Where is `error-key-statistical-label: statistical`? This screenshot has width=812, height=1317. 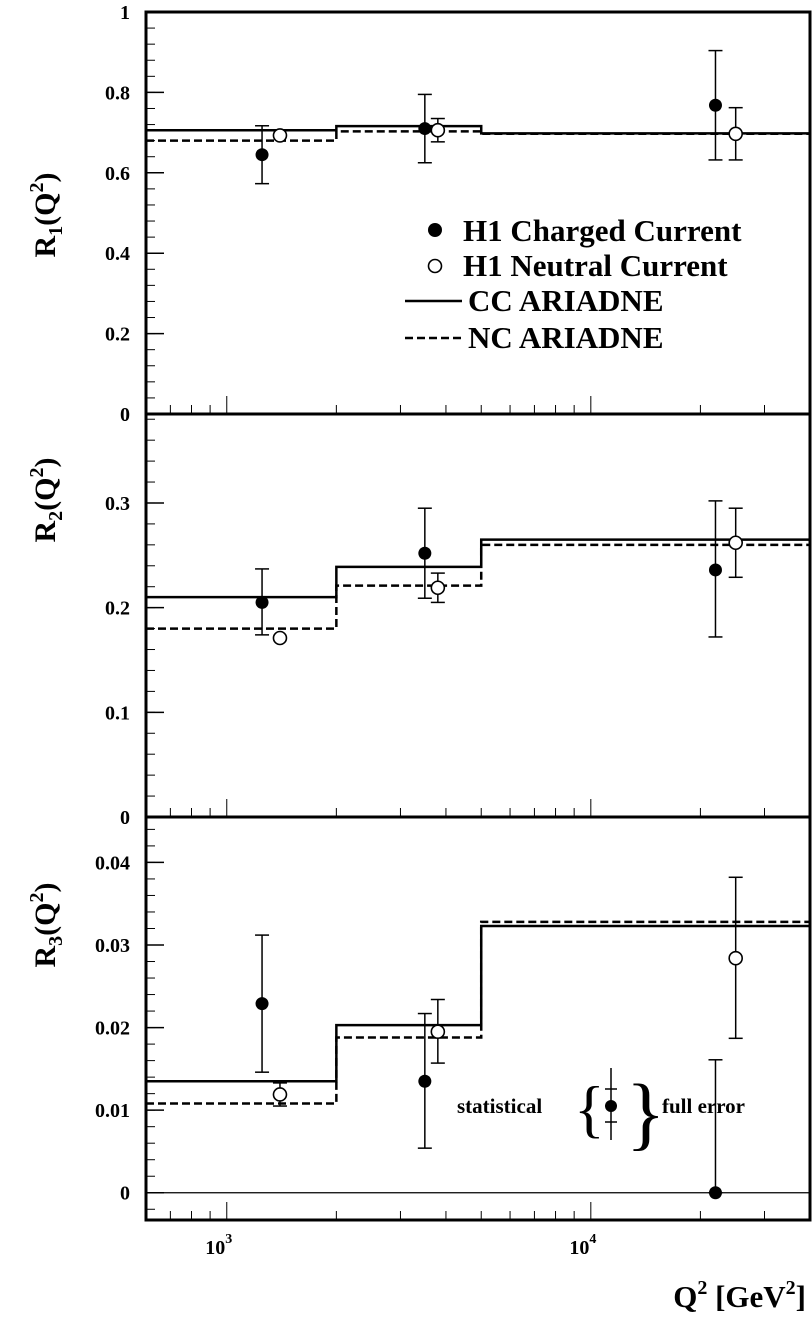
error-key-statistical-label: statistical is located at coordinates (499, 1106).